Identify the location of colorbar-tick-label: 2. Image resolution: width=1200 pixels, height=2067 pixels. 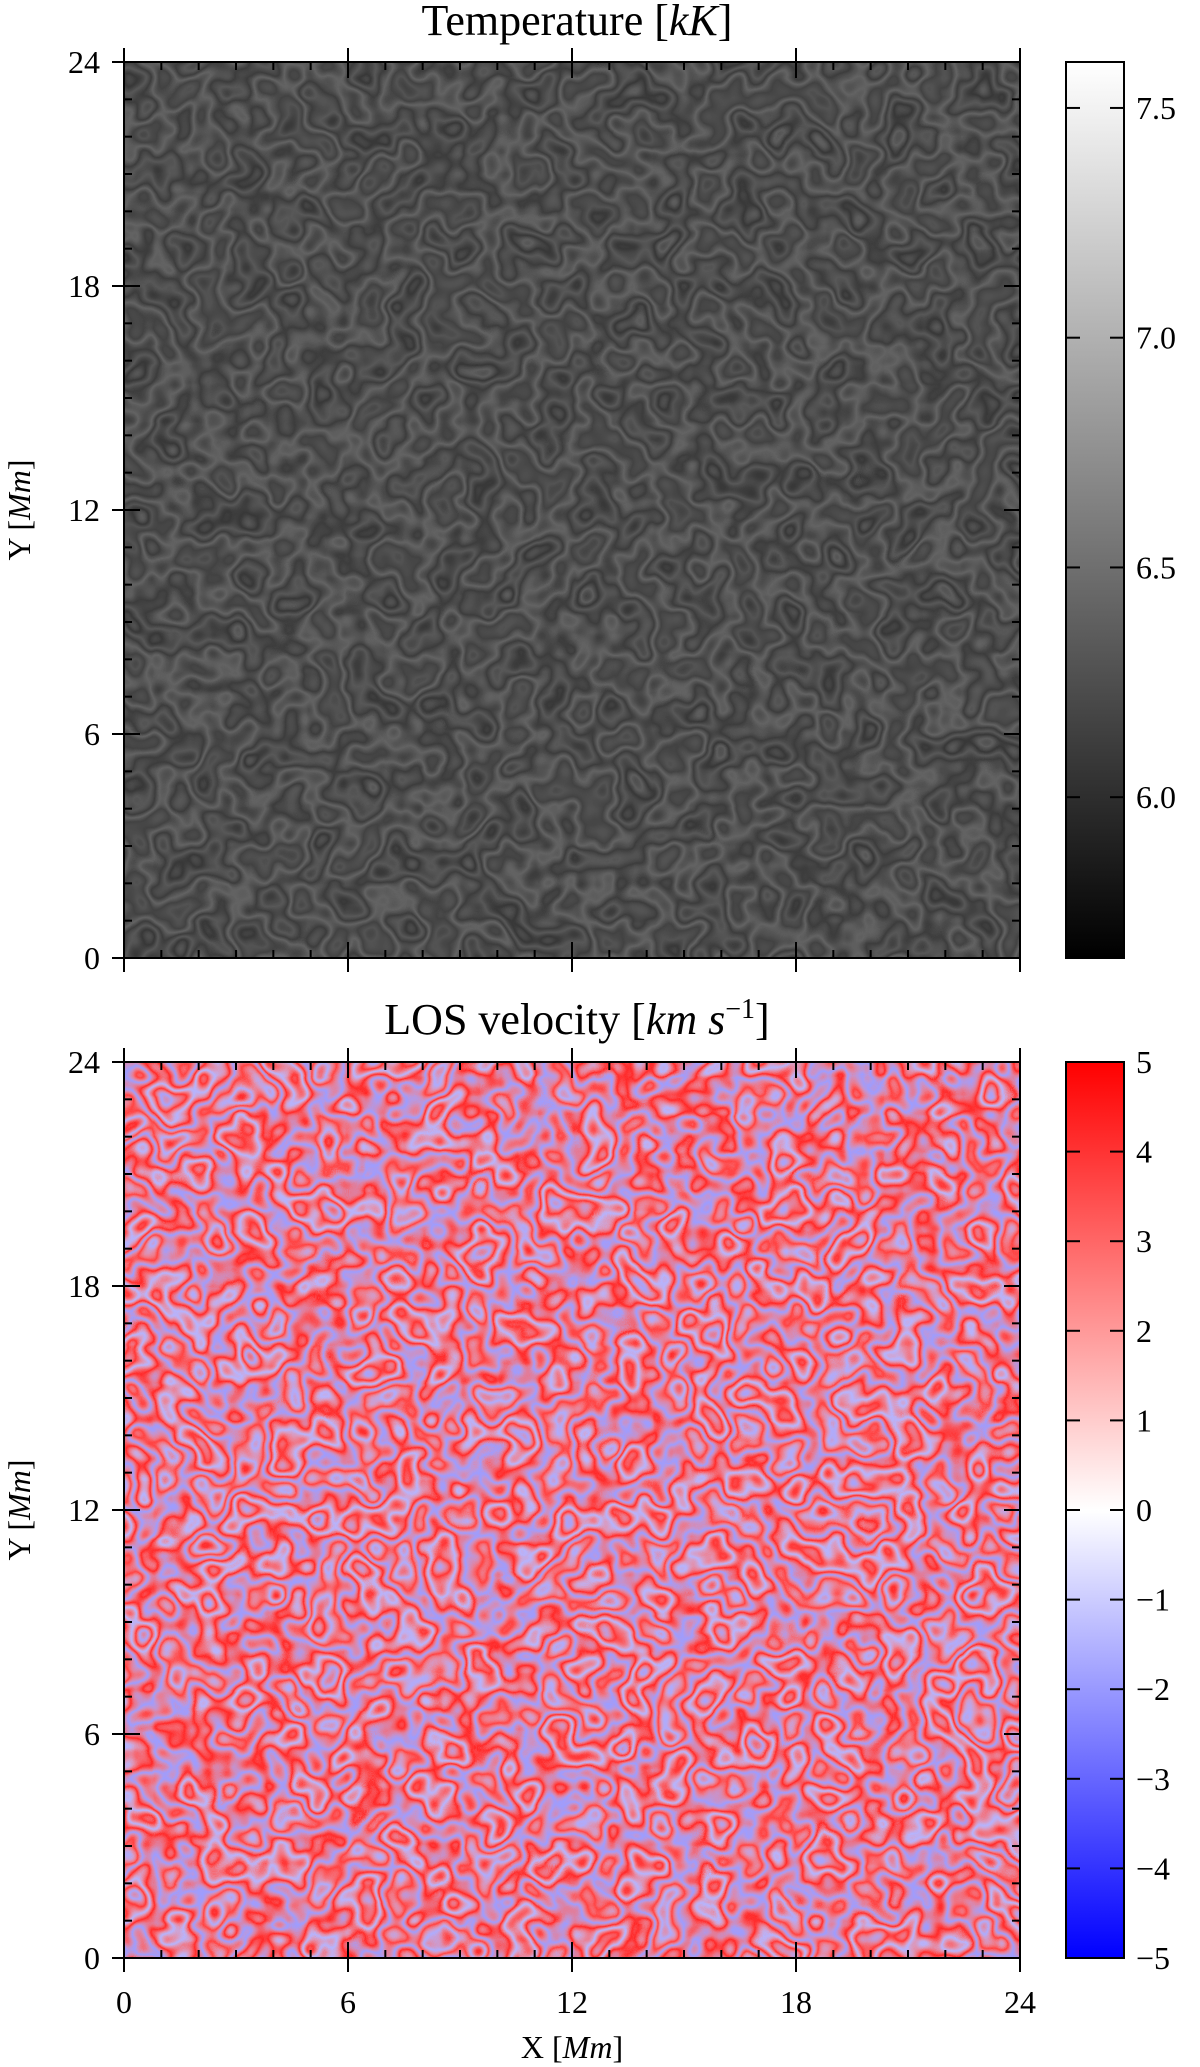
(1144, 1331).